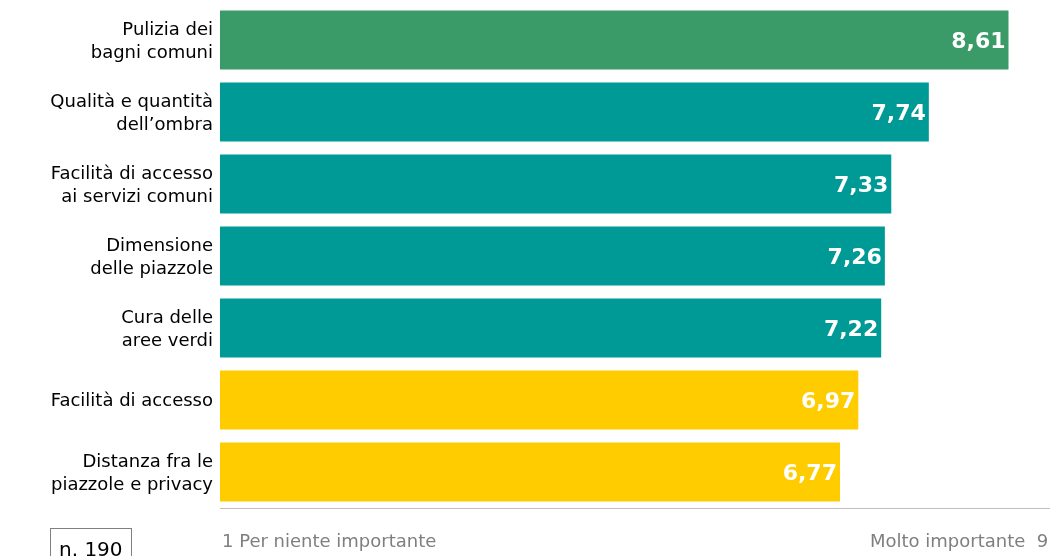  I want to click on y-tick-label: Cura delle aree verdi, so click(167, 327).